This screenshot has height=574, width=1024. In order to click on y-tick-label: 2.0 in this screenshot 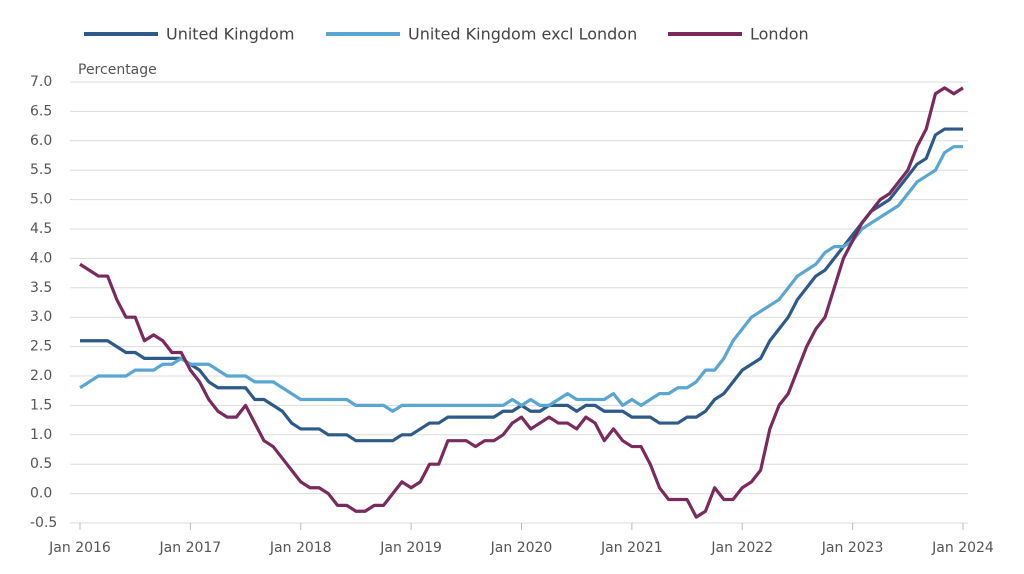, I will do `click(41, 376)`.